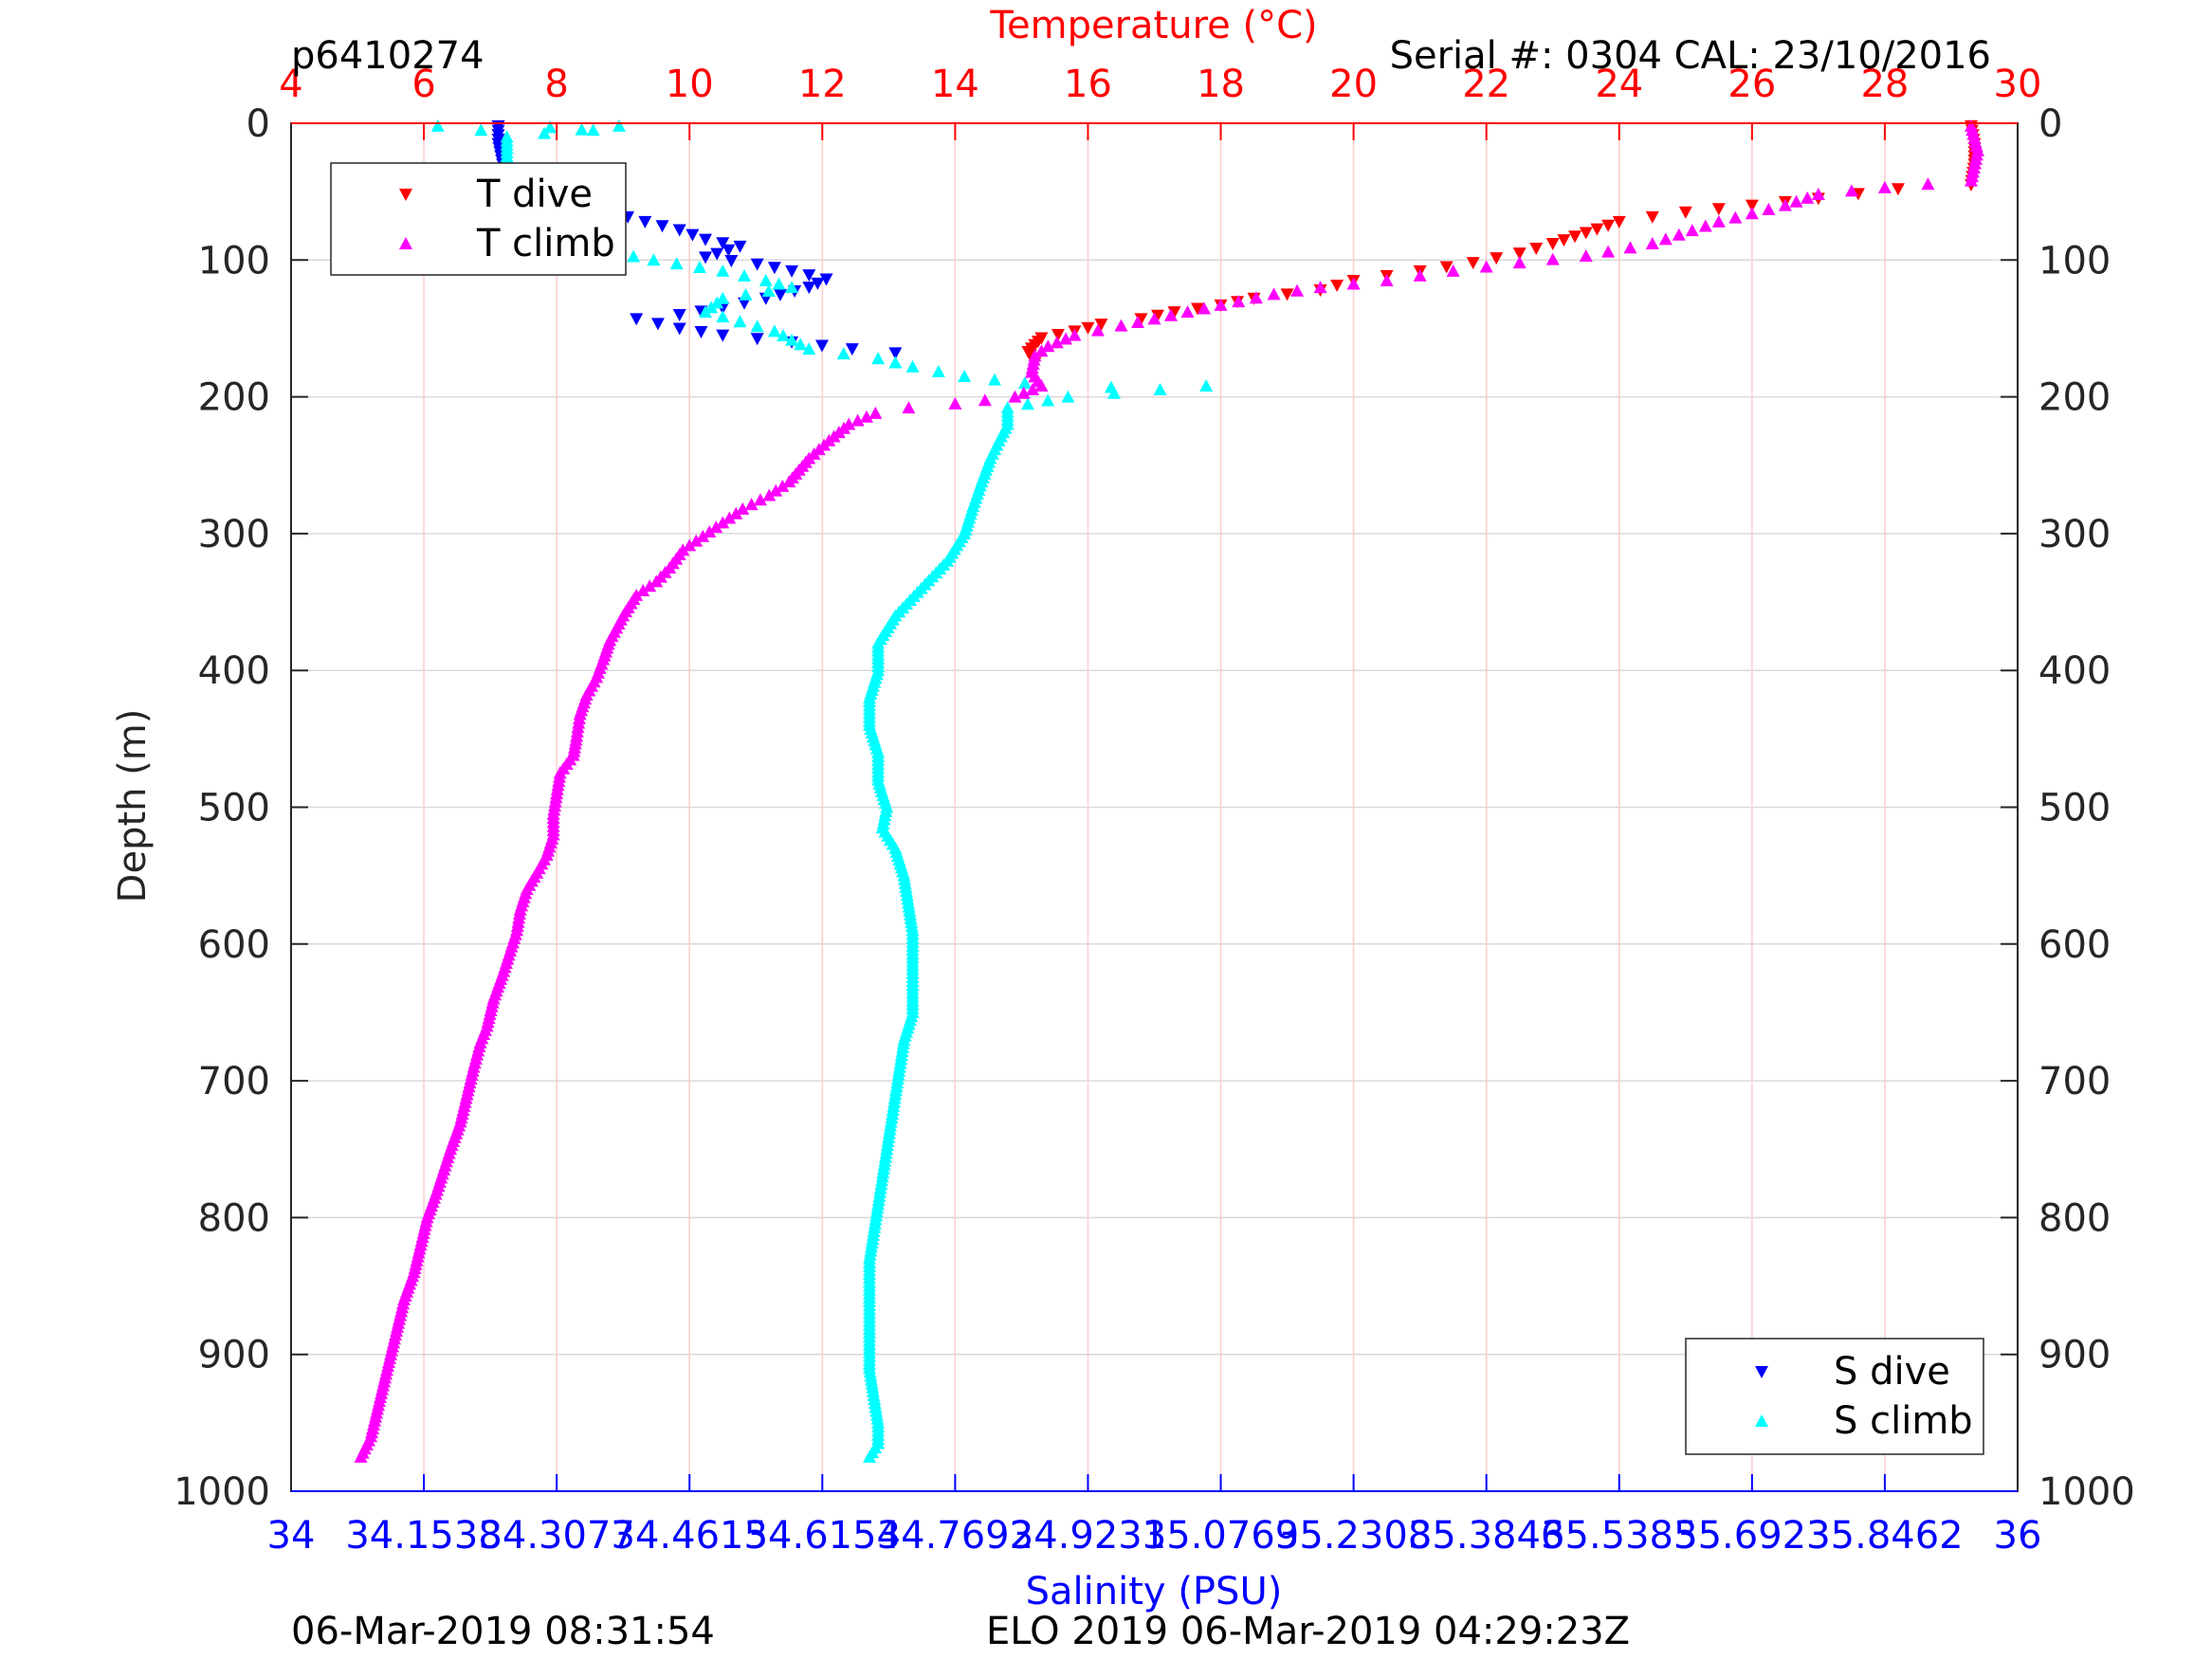 The height and width of the screenshot is (1659, 2212). Describe the element at coordinates (291, 1536) in the screenshot. I see `salinity-tick-label: 34` at that location.